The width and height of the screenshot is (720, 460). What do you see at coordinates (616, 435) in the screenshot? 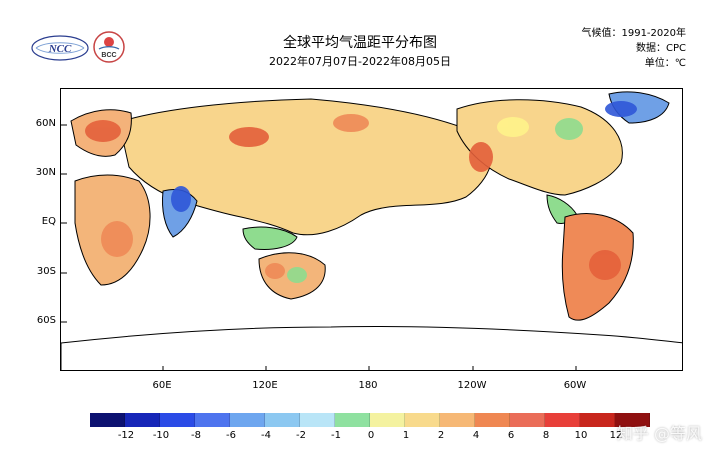
I see `legend-tick: 12` at bounding box center [616, 435].